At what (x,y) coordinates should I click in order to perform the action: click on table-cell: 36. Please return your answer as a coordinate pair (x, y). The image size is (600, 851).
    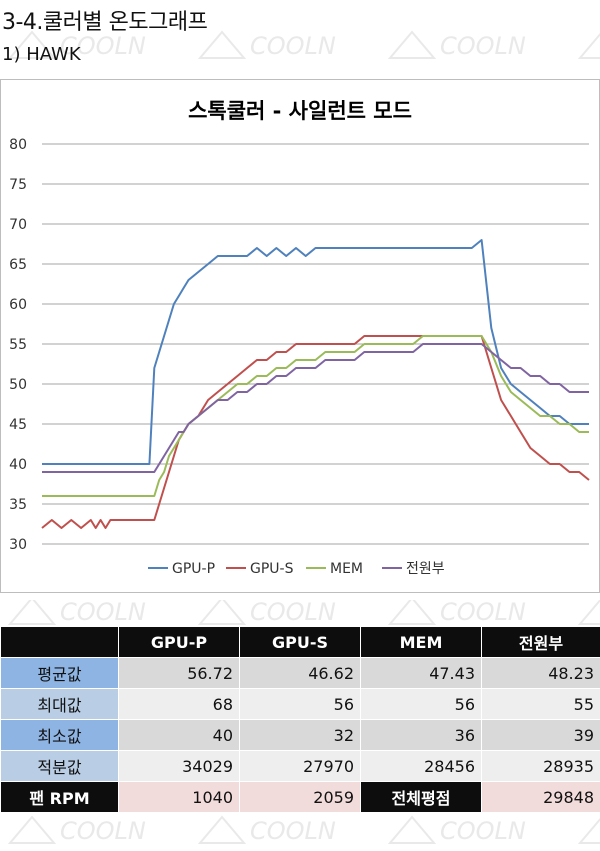
    Looking at the image, I should click on (421, 735).